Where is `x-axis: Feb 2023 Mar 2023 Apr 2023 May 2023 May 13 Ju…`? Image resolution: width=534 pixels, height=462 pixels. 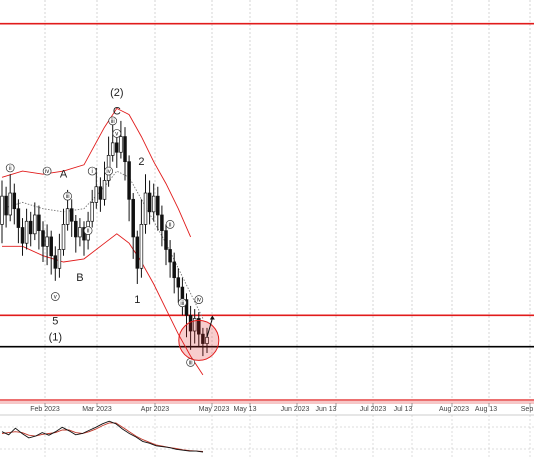 x-axis: Feb 2023 Mar 2023 Apr 2023 May 2023 May 13 Ju… is located at coordinates (281, 408).